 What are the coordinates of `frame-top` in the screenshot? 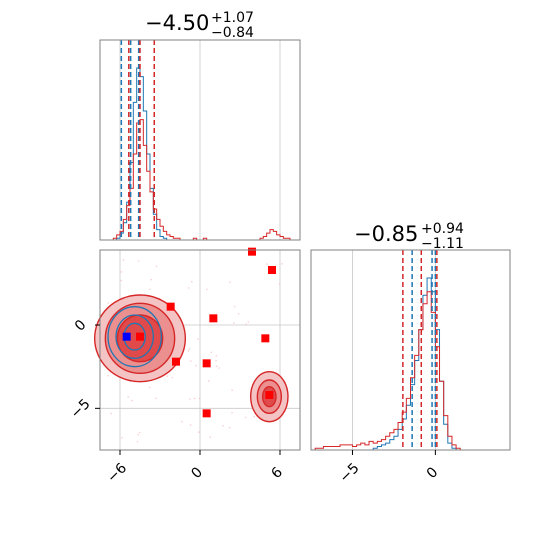 It's located at (200, 140).